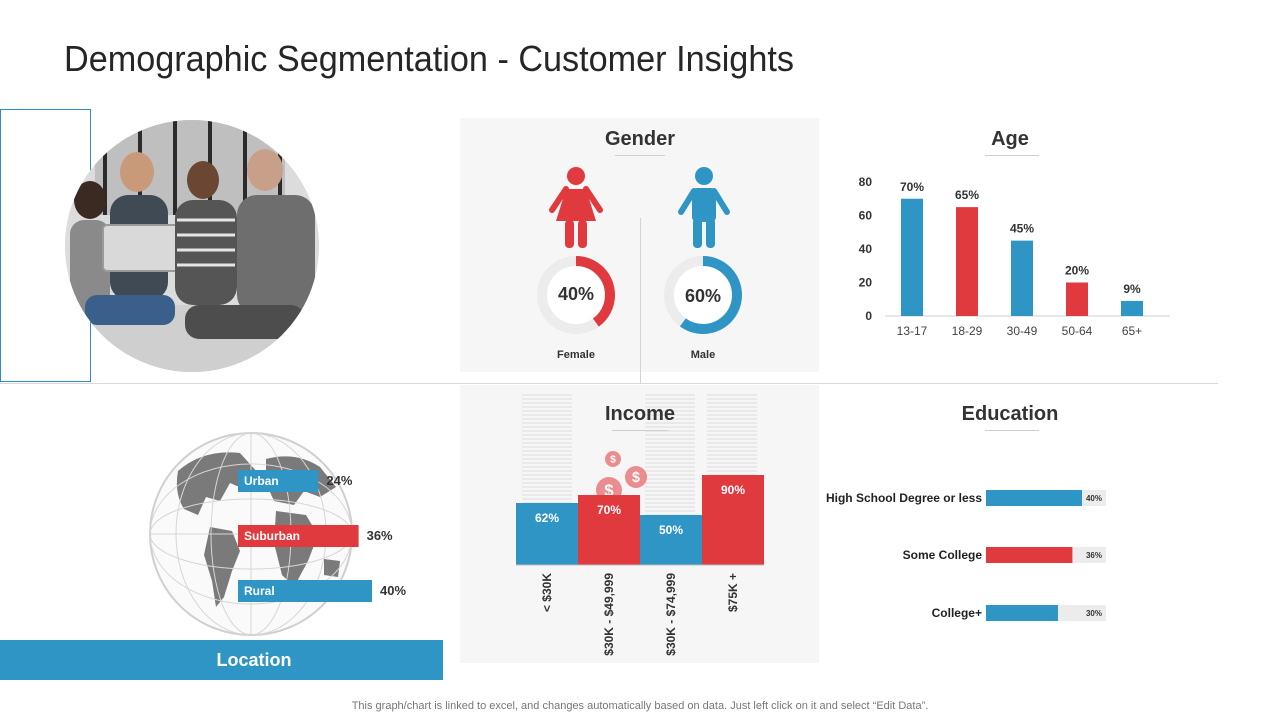  I want to click on location-category-label: Suburban, so click(272, 536).